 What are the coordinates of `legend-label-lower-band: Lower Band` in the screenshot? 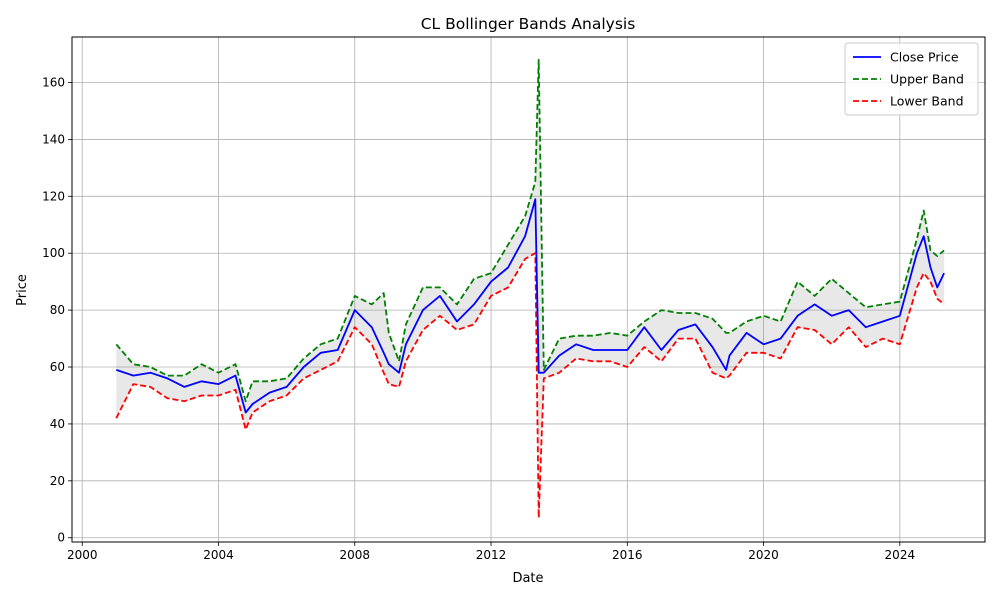 It's located at (927, 101).